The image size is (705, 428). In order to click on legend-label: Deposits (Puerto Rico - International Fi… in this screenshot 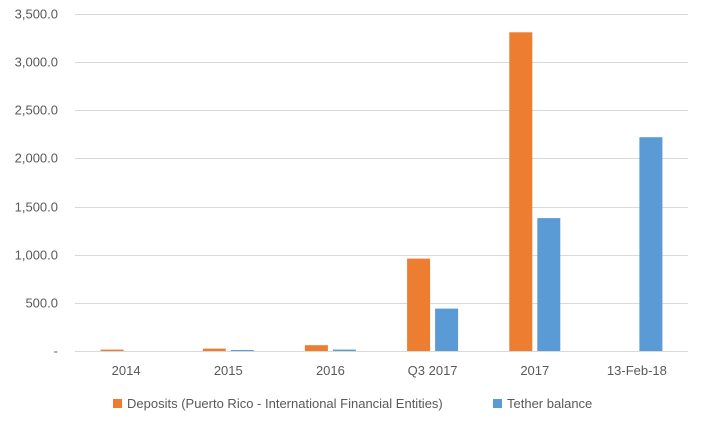, I will do `click(285, 403)`.